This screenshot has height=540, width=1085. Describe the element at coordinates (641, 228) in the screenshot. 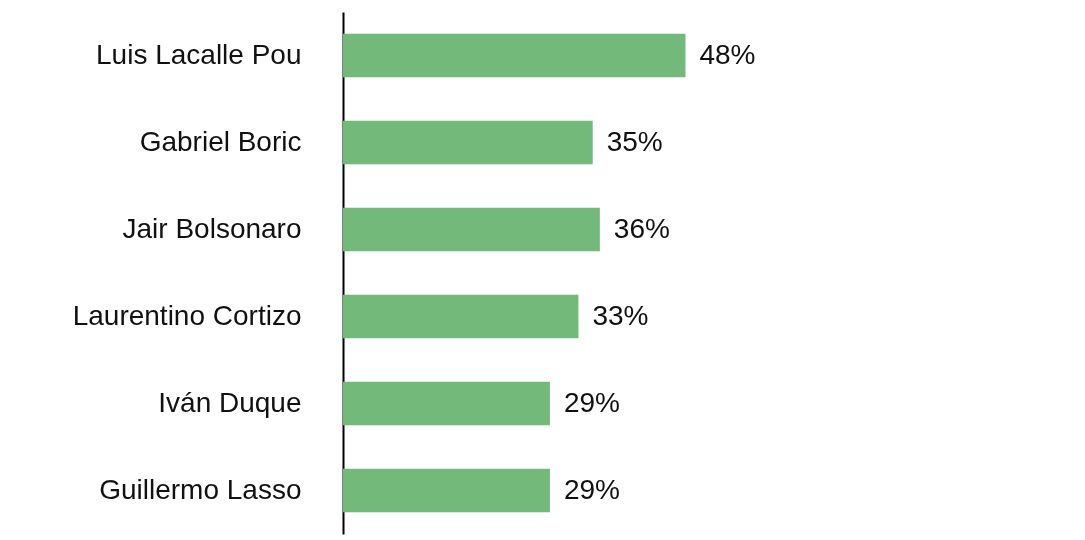

I see `data-label: 36%` at that location.